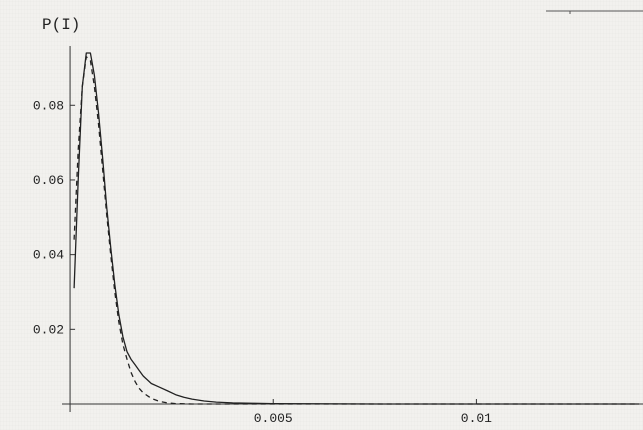  What do you see at coordinates (61, 25) in the screenshot?
I see `y-axis-label: P(I)` at bounding box center [61, 25].